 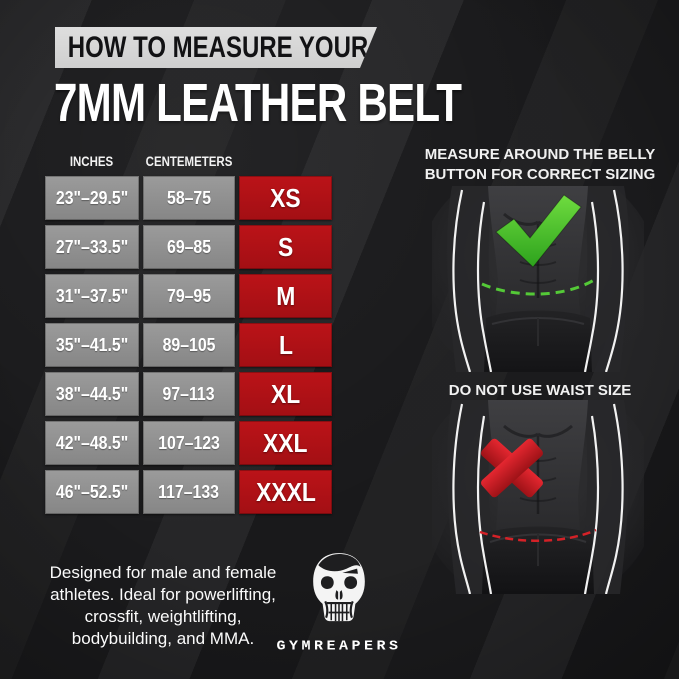 I want to click on size-cell: L, so click(x=285, y=345).